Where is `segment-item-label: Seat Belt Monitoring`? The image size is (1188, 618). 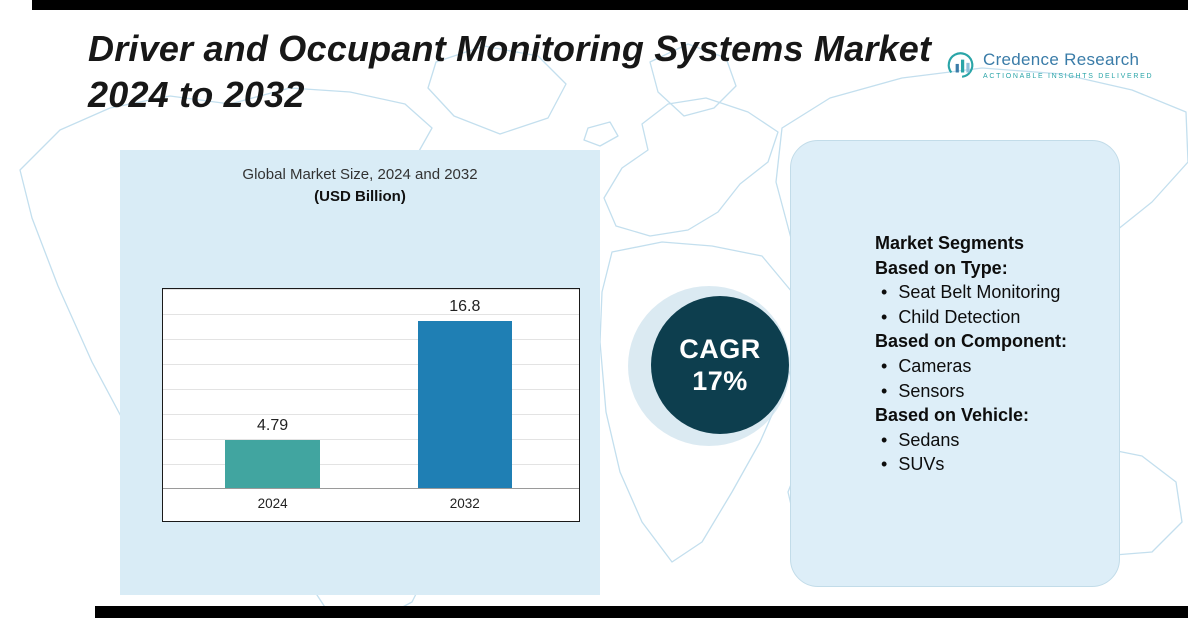 segment-item-label: Seat Belt Monitoring is located at coordinates (979, 292).